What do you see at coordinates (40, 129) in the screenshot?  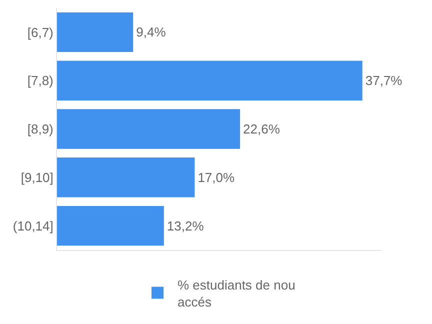 I see `y-tick-label: [8,9)` at bounding box center [40, 129].